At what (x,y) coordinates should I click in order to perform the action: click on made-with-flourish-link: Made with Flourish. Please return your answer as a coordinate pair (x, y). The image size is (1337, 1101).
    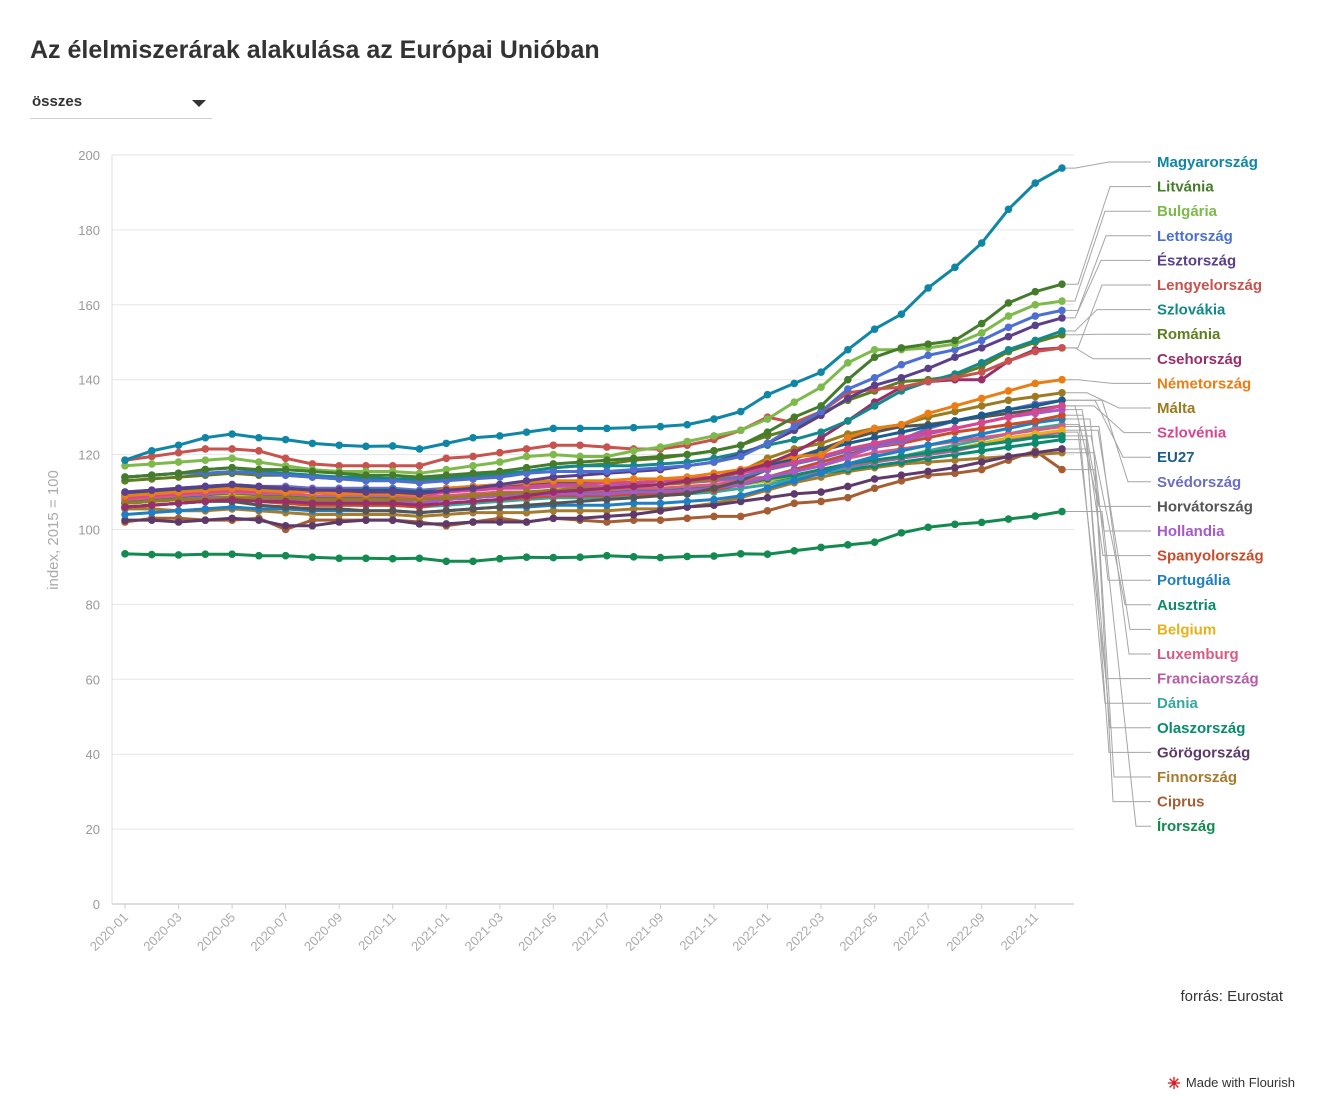
    Looking at the image, I should click on (1231, 1082).